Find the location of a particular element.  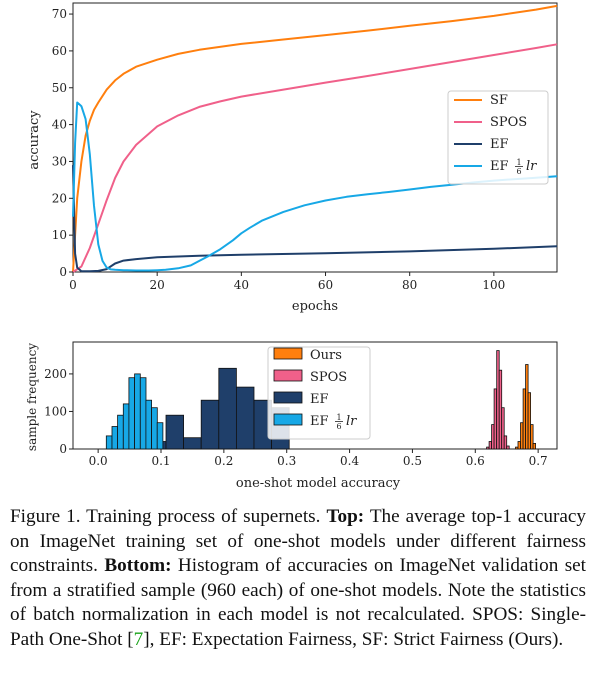

top-legend-label-ef-frac-1-6-lr-suffix: lr is located at coordinates (531, 166).